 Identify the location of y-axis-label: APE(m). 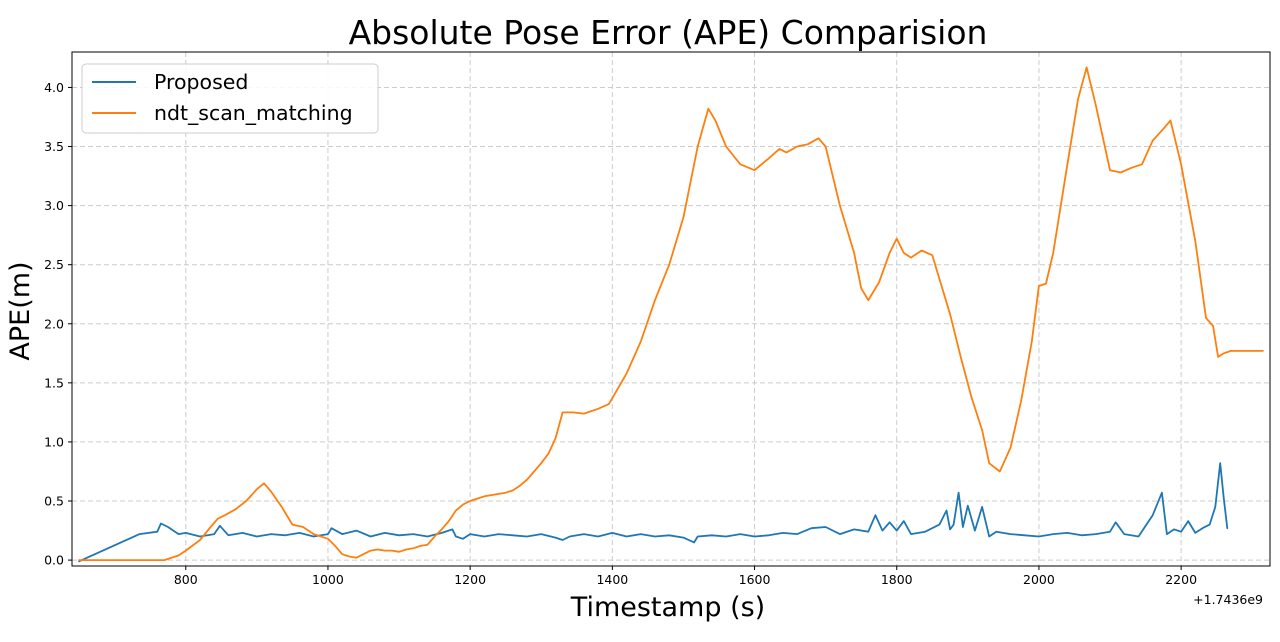
(20, 310).